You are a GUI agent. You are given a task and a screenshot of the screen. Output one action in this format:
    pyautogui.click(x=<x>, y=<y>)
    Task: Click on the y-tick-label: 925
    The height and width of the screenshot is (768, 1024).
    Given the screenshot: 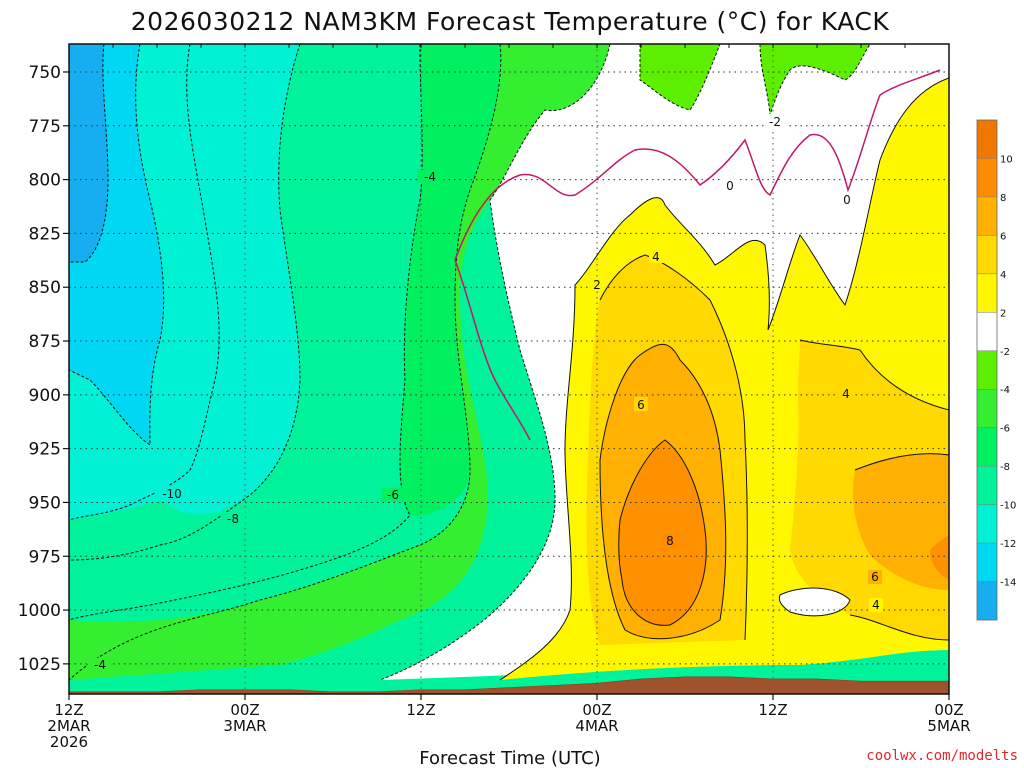 What is the action you would take?
    pyautogui.click(x=45, y=450)
    